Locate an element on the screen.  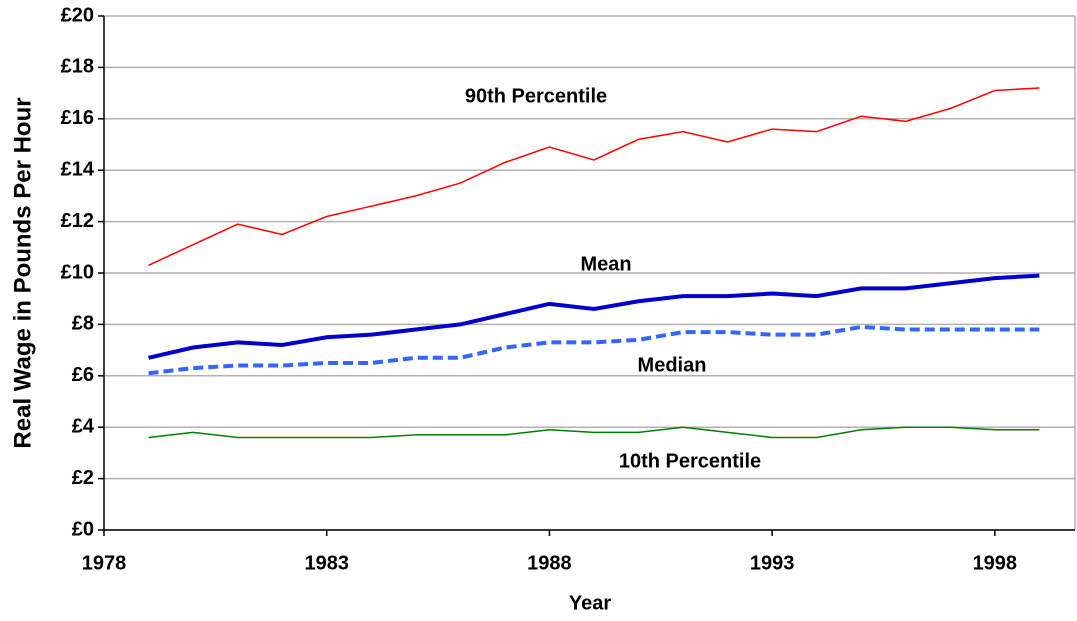
series-label: Mean is located at coordinates (605, 264).